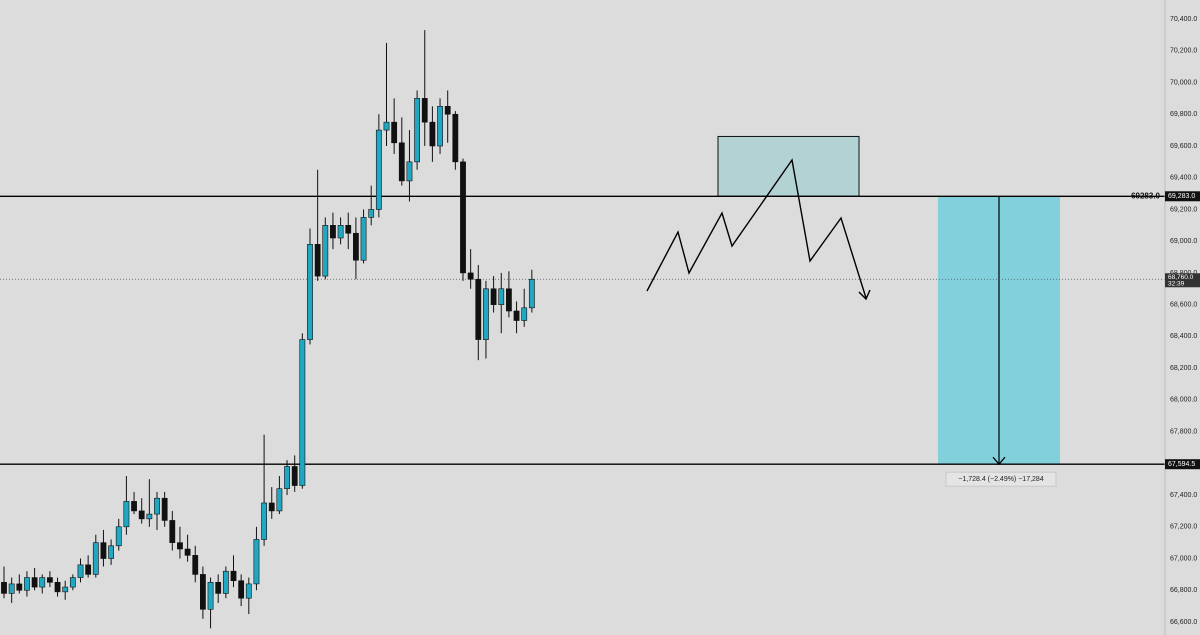 The image size is (1200, 635). I want to click on y-tick-label: 69,800.0, so click(1183, 114).